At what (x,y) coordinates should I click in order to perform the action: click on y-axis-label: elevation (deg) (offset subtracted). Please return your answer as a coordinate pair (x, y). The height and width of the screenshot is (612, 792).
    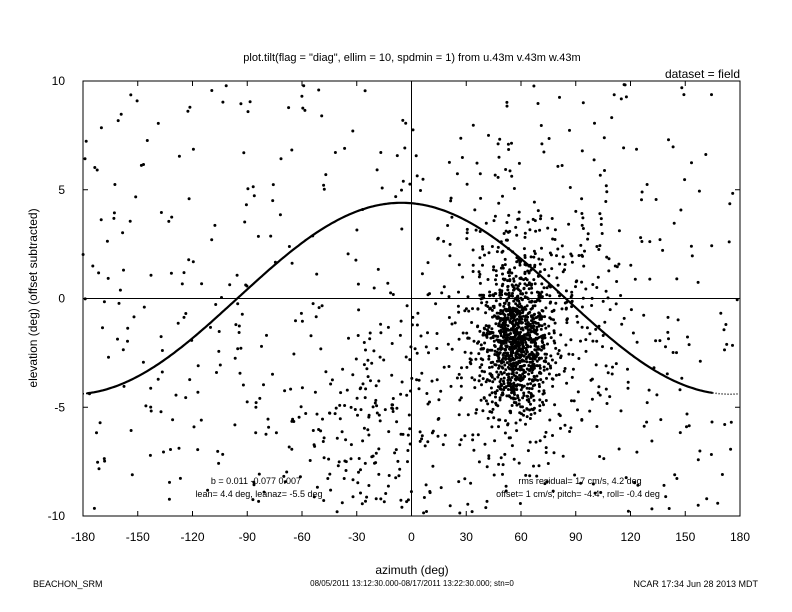
    Looking at the image, I should click on (33, 297).